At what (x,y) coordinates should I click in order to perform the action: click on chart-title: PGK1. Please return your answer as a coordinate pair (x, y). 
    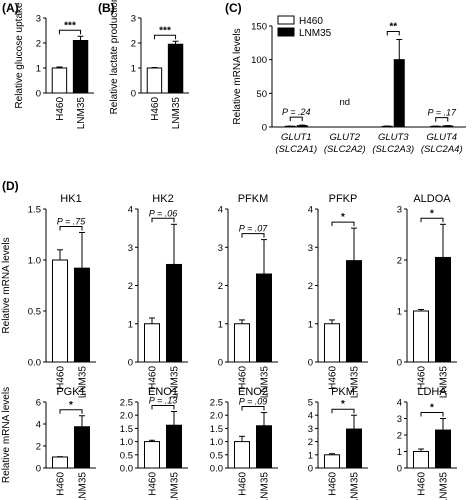
    Looking at the image, I should click on (70, 392).